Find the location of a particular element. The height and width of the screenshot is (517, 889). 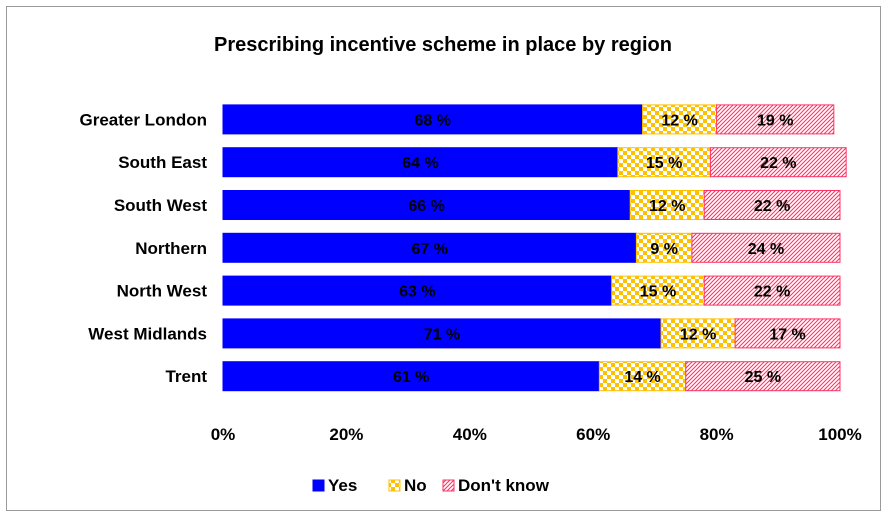

legend-label-no: No is located at coordinates (415, 485).